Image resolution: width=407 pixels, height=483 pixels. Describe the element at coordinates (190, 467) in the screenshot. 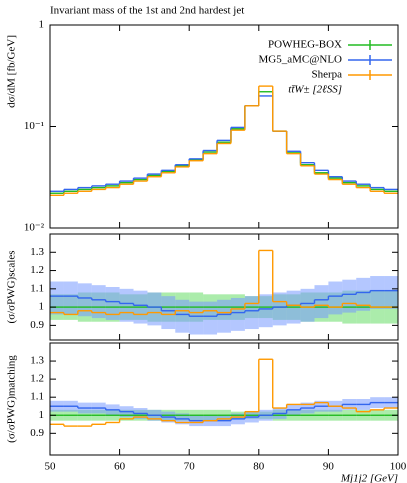

I see `x-tick-label: 70` at that location.